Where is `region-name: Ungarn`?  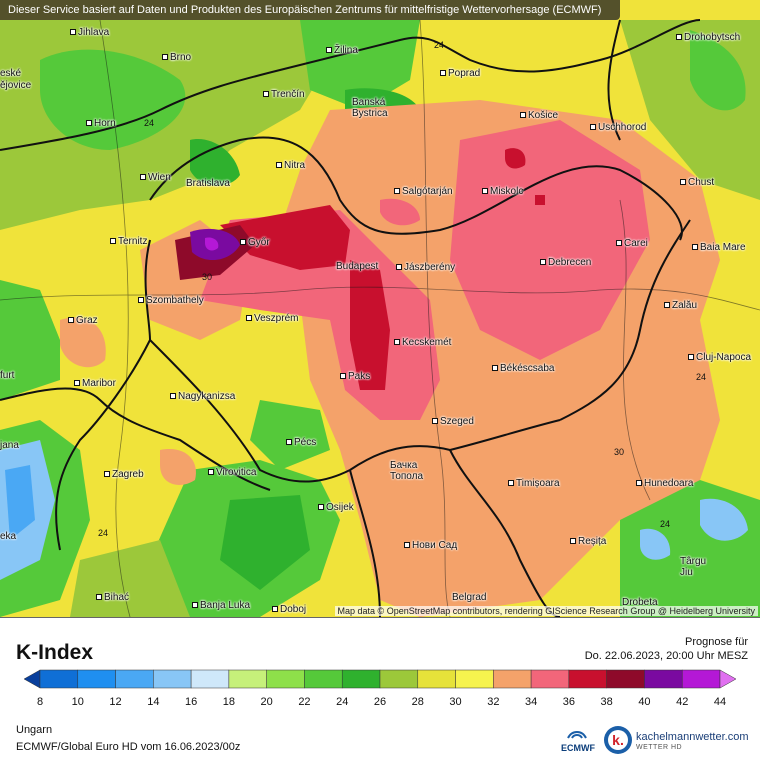 region-name: Ungarn is located at coordinates (34, 730).